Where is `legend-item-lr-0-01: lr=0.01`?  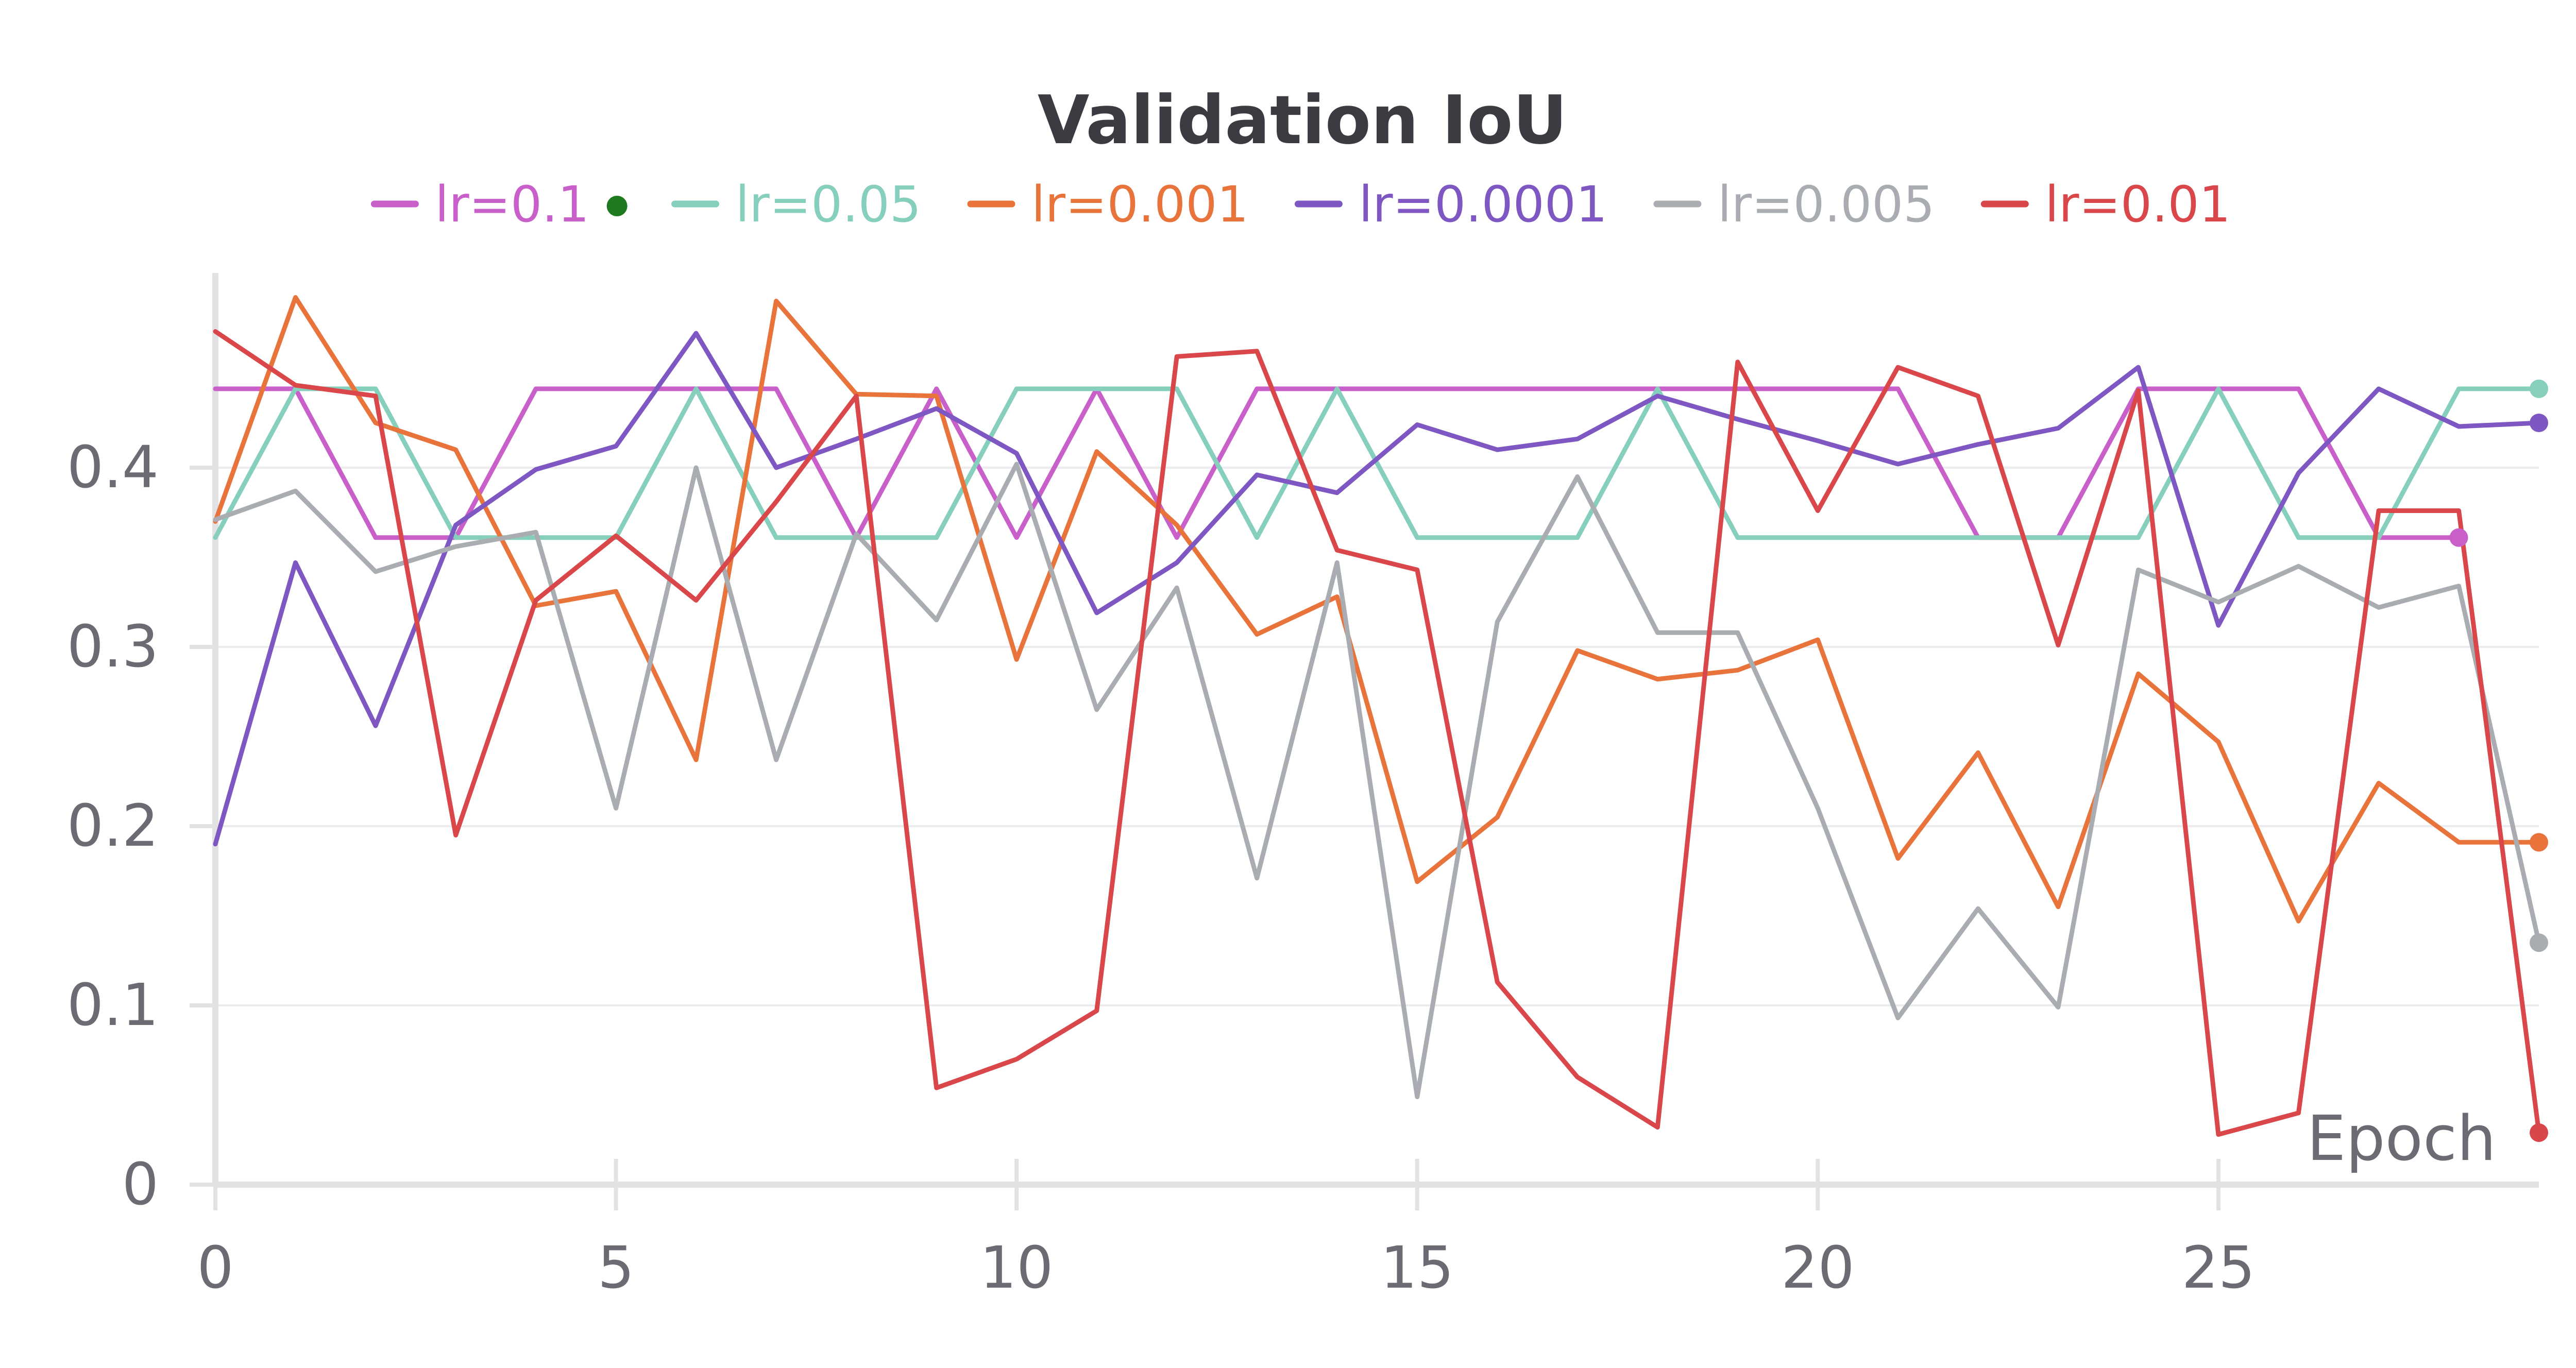
legend-item-lr-0-01: lr=0.01 is located at coordinates (2105, 204).